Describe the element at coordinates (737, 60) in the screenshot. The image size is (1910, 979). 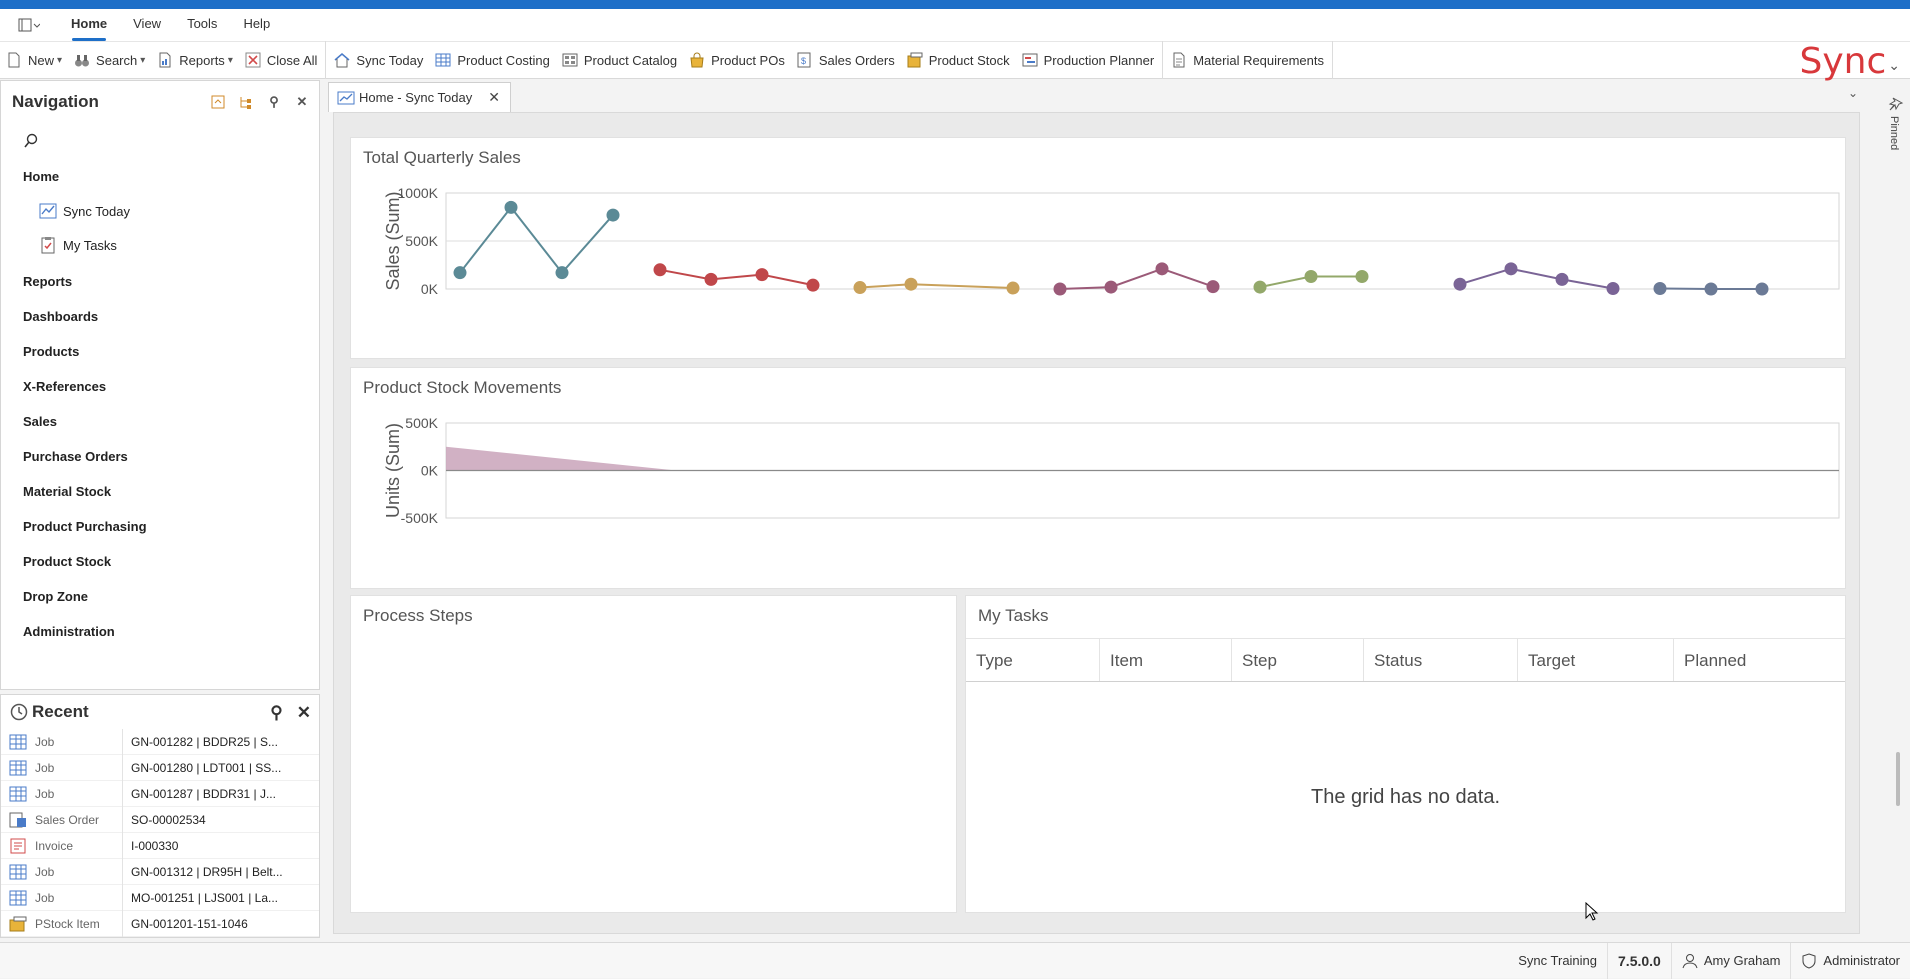
I see `product-pos-button: Product POs` at that location.